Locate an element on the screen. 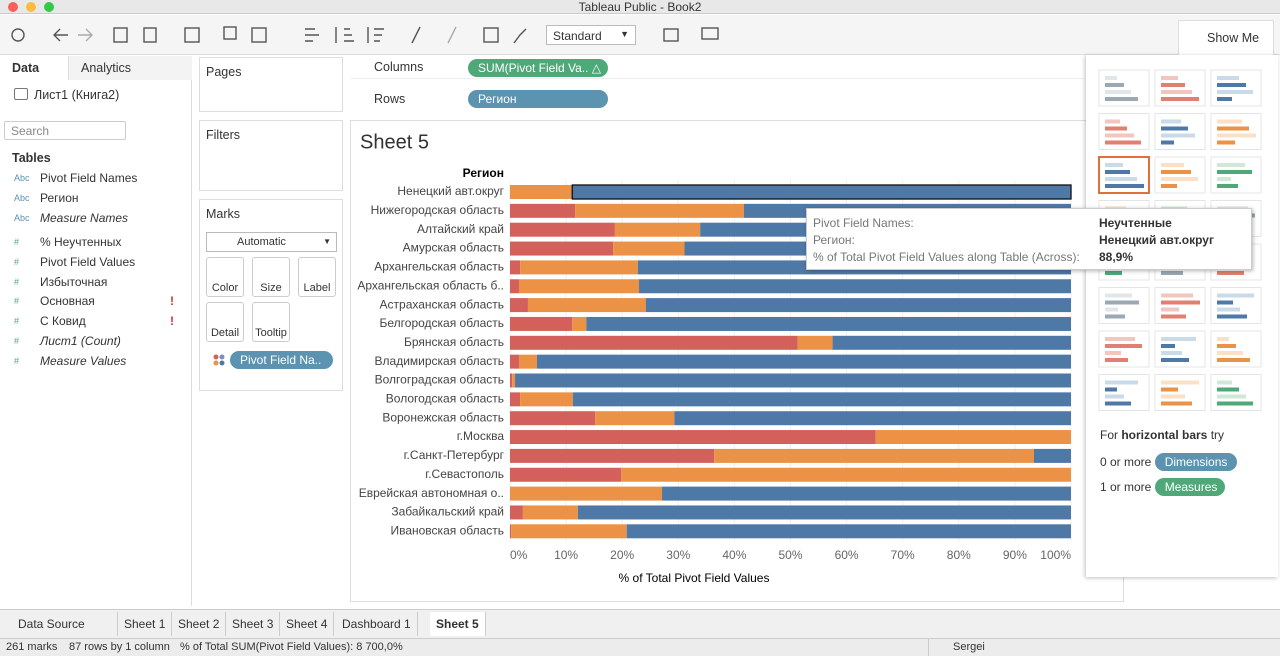 This screenshot has height=656, width=1280. sheet-tab: Sheet 3 is located at coordinates (253, 624).